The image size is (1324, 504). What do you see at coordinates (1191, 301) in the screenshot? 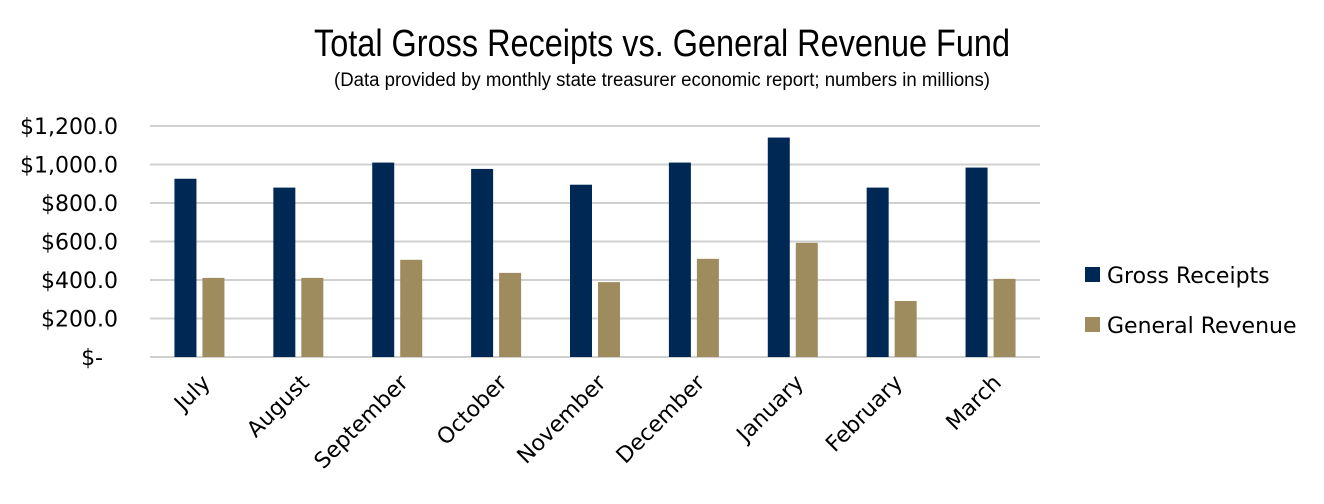
I see `legend: Gross Receipts General Revenue` at bounding box center [1191, 301].